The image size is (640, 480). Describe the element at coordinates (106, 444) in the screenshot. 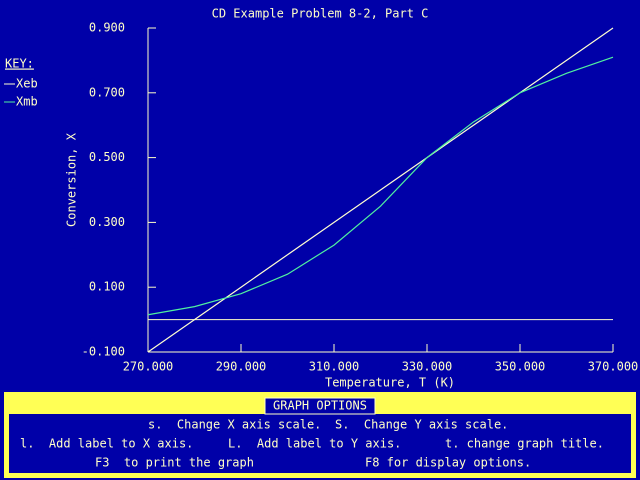

I see `option-text: l. Add label to X axis.` at that location.